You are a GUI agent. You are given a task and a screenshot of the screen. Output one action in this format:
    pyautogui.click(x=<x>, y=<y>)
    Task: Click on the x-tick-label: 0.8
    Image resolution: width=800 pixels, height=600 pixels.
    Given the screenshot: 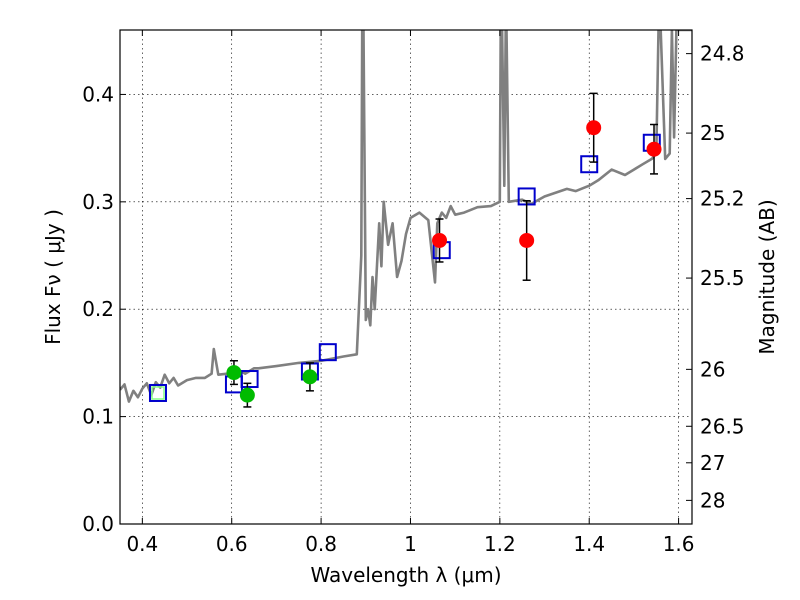 What is the action you would take?
    pyautogui.click(x=321, y=544)
    